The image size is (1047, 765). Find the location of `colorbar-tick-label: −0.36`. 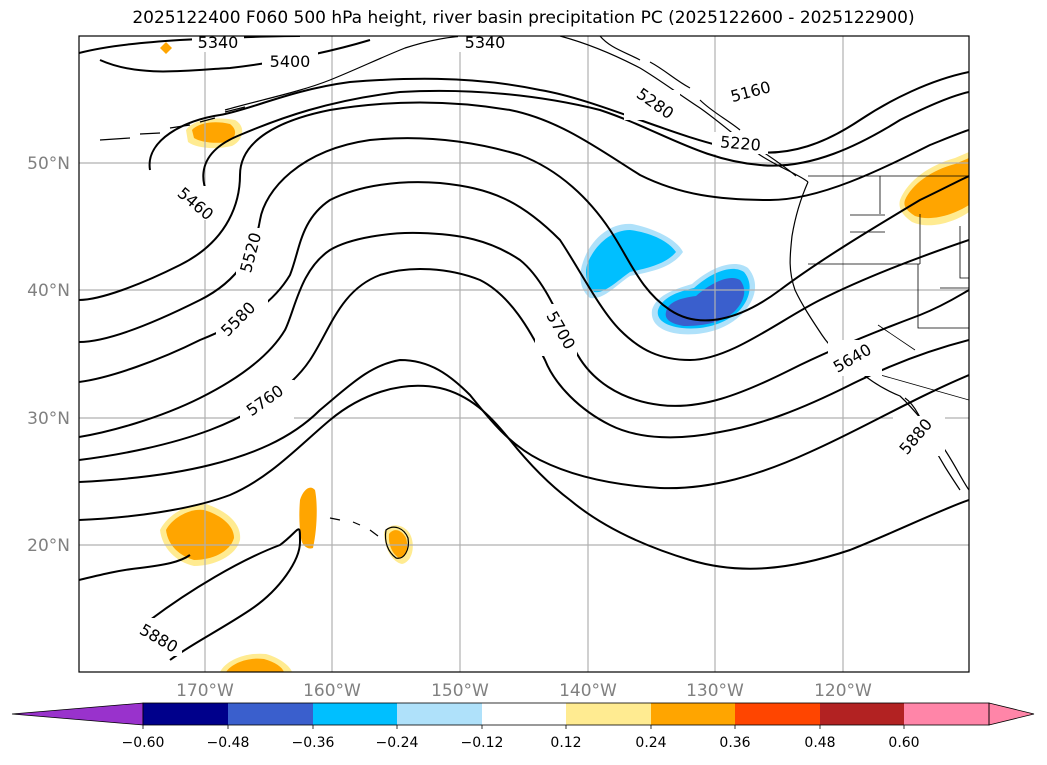

colorbar-tick-label: −0.36 is located at coordinates (313, 743).